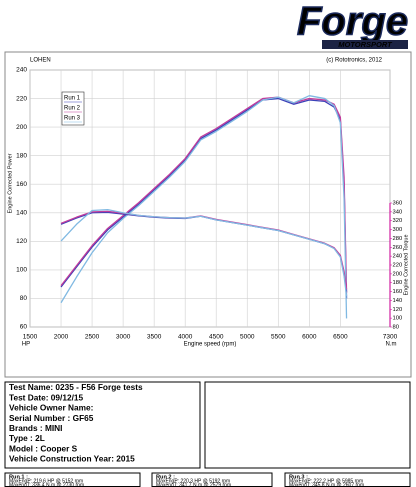 The width and height of the screenshot is (416, 487). What do you see at coordinates (204, 252) in the screenshot?
I see `data-line` at bounding box center [204, 252].